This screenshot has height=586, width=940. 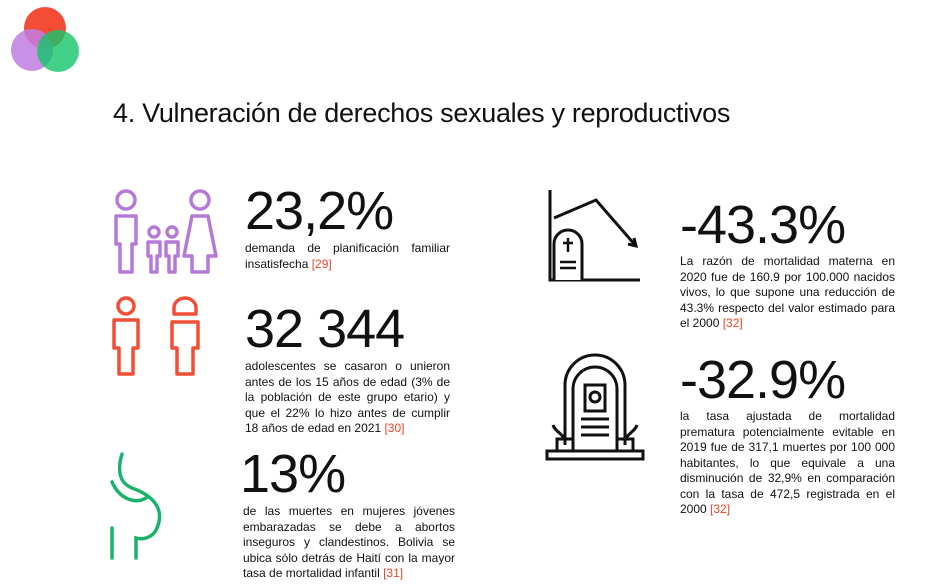 I want to click on youth-icon, so click(x=156, y=336).